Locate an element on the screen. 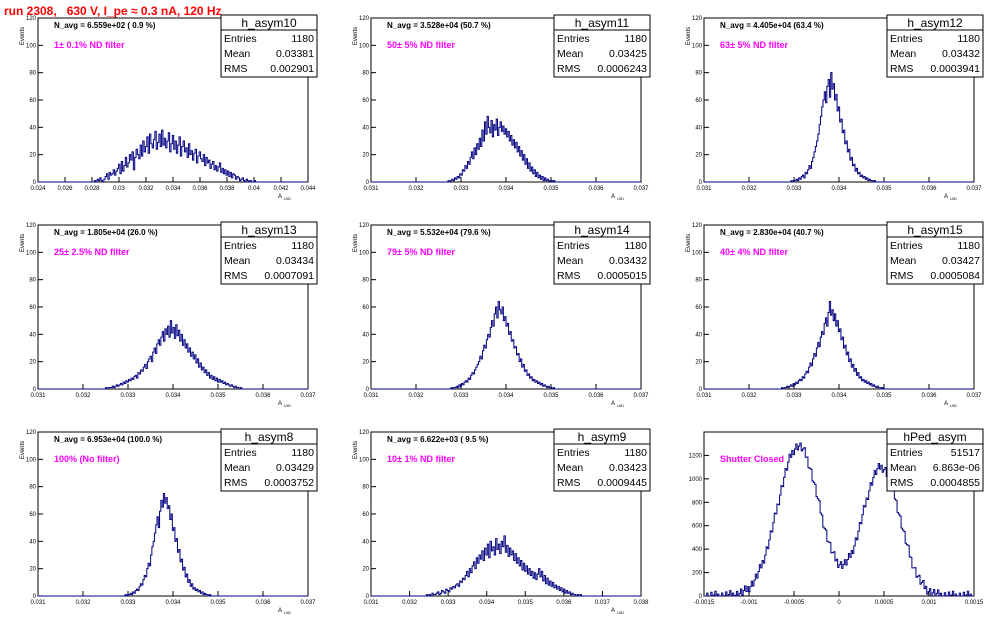  stats-value: 0.0009445 is located at coordinates (622, 483).